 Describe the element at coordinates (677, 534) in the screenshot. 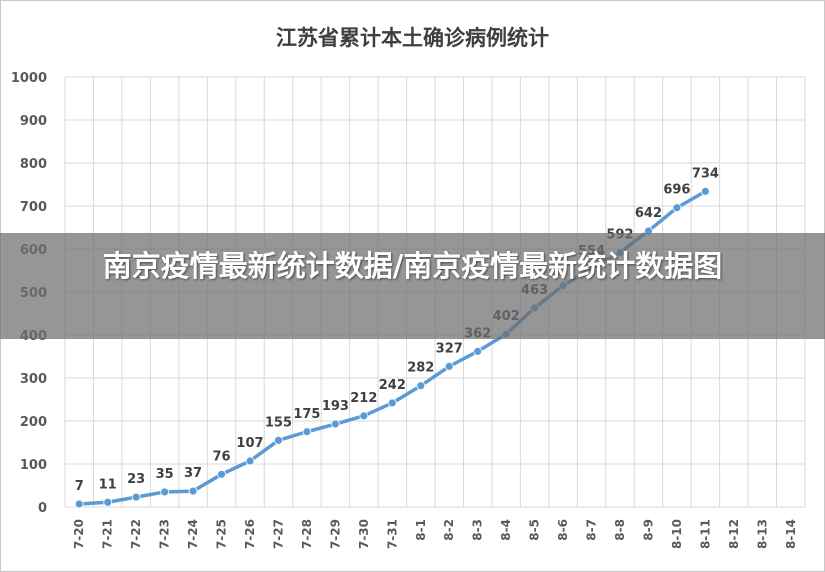

I see `x-tick-label: 8-10` at that location.